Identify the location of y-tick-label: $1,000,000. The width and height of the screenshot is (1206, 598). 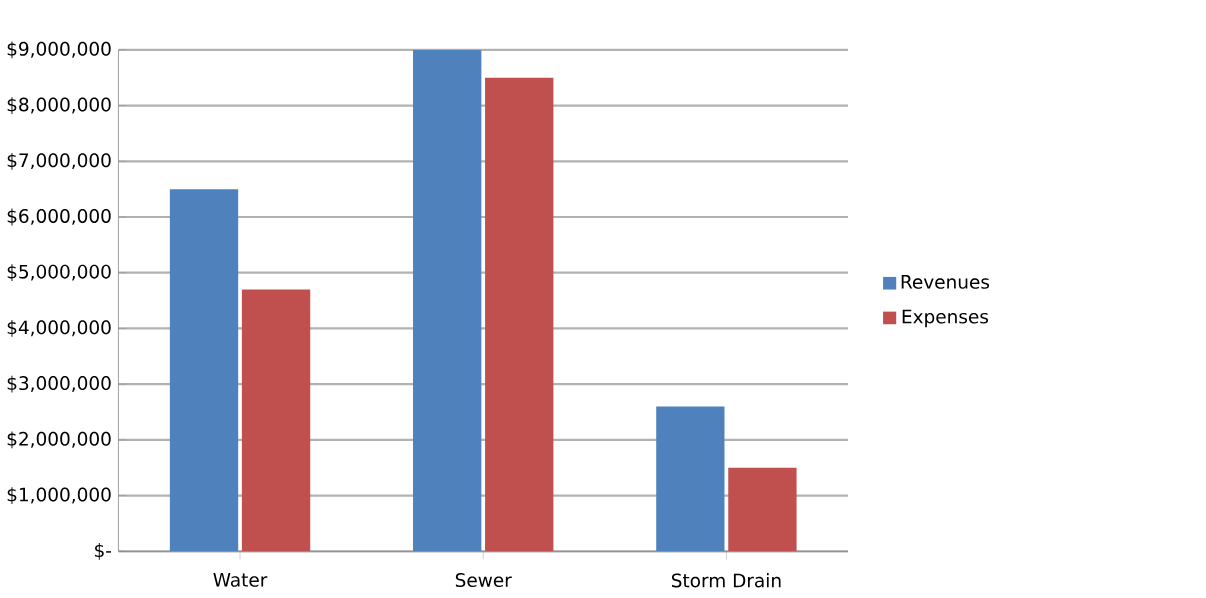
(59, 495).